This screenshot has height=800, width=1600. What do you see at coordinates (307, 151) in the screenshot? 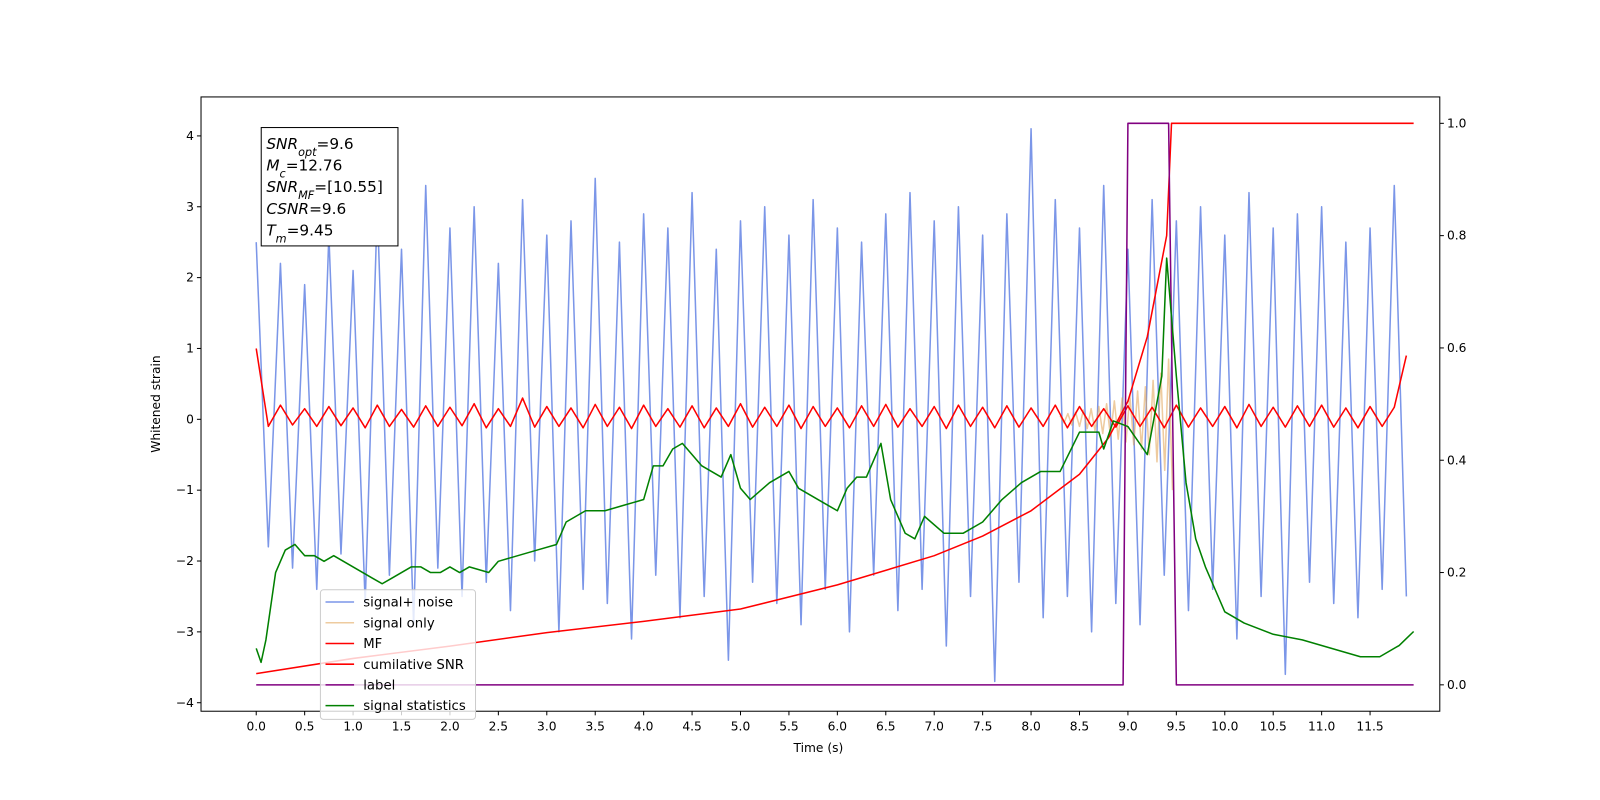
I see `annotation-subscript: opt` at bounding box center [307, 151].